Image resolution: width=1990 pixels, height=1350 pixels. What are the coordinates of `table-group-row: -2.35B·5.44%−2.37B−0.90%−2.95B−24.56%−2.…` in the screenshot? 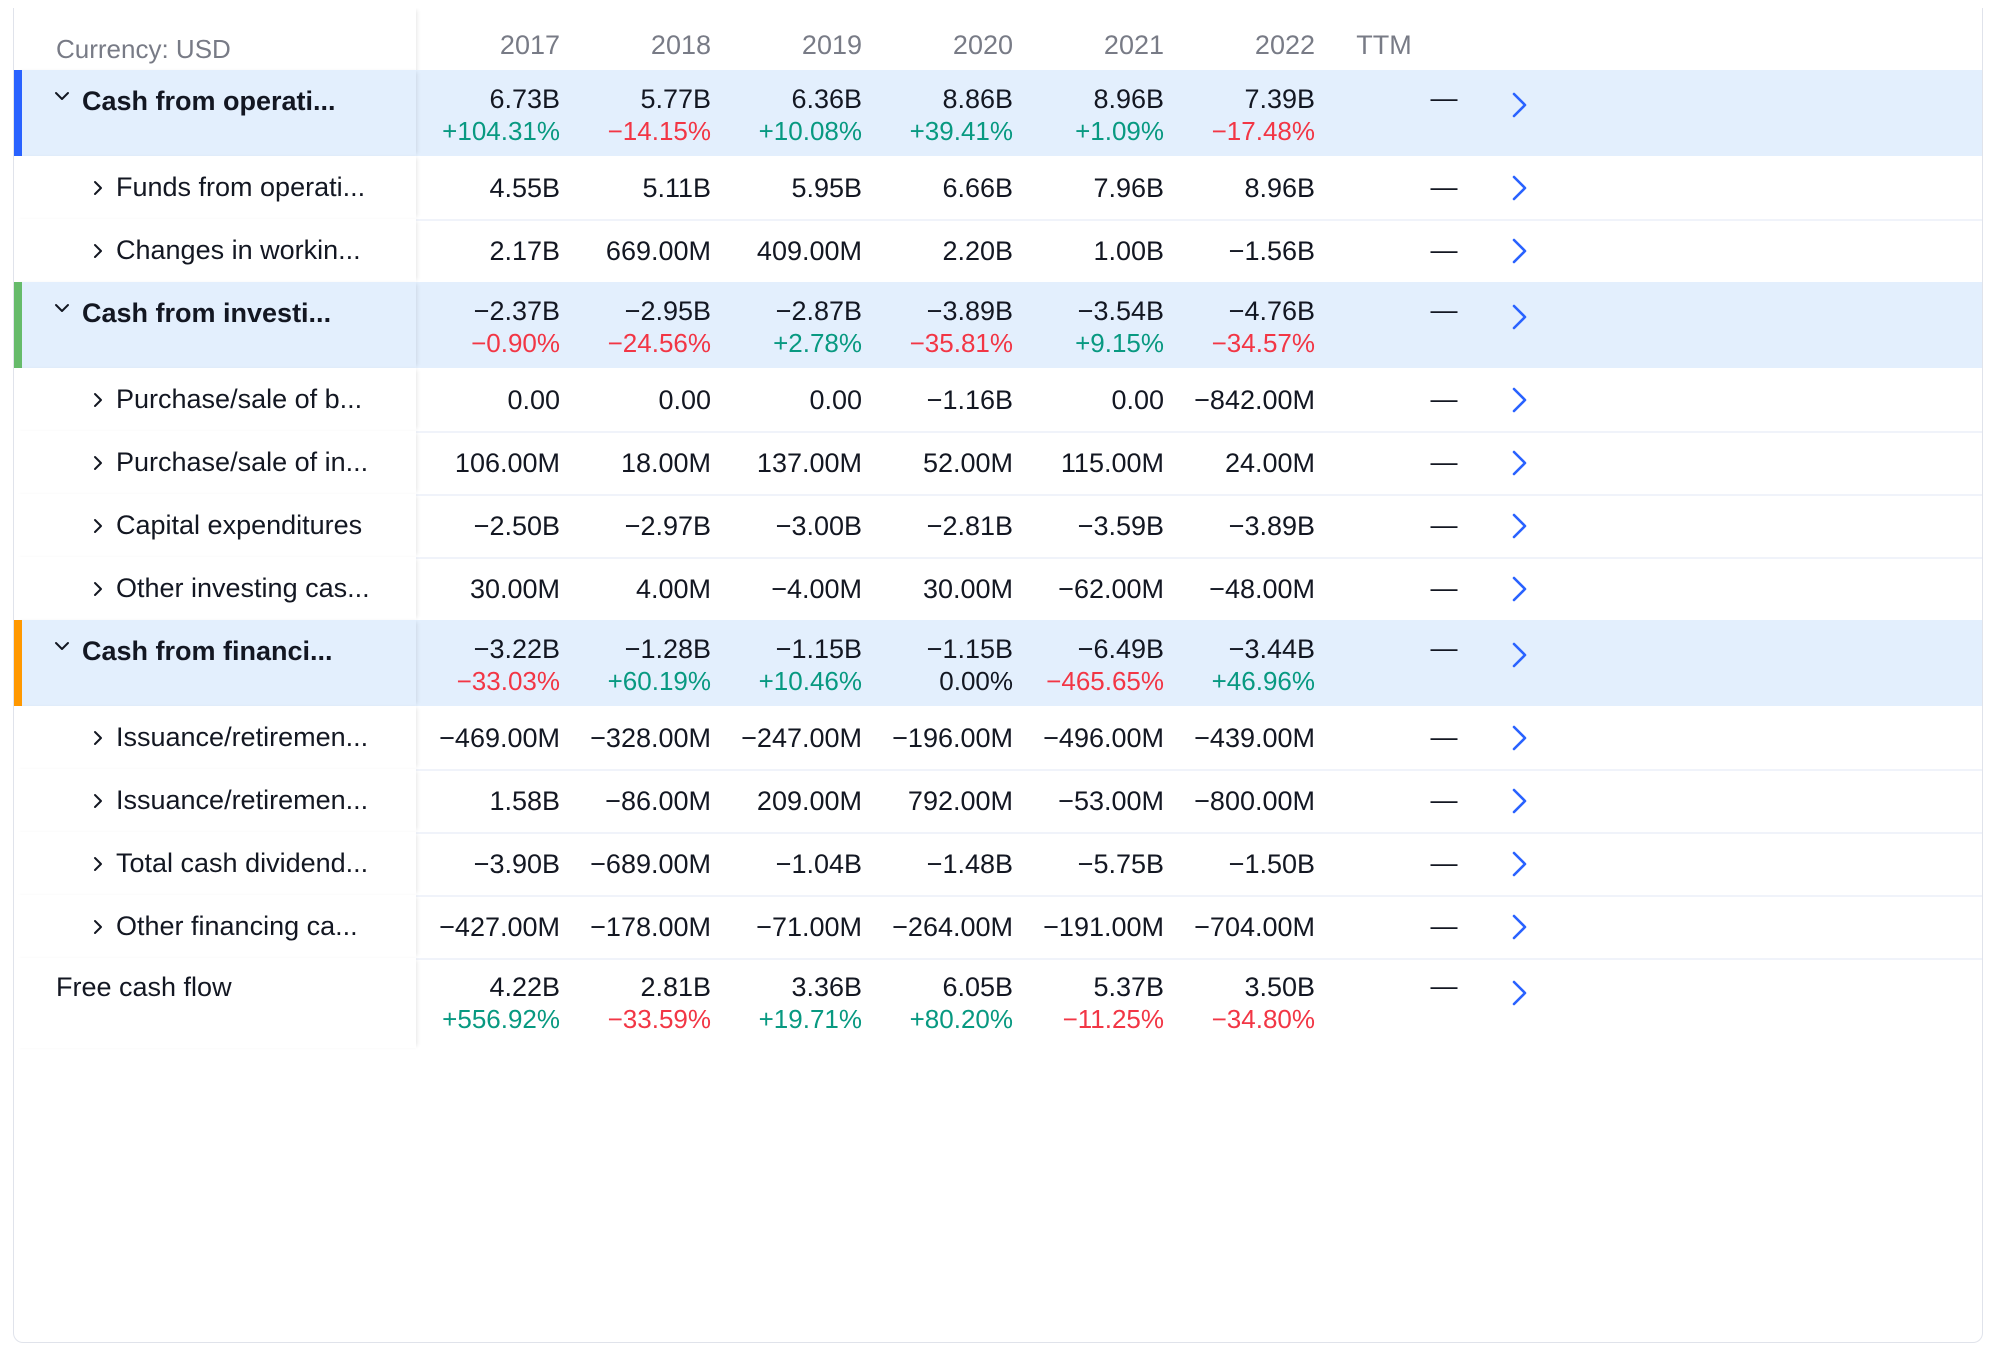 It's located at (998, 326).